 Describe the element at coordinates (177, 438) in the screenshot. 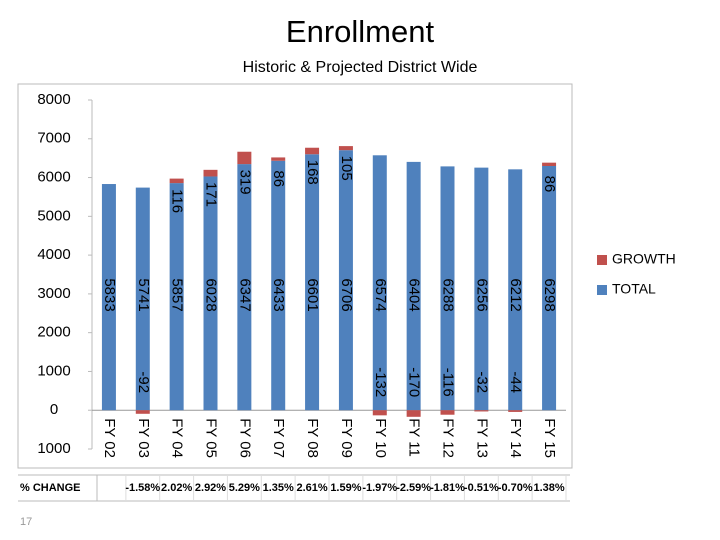

I see `x-tick-label: FY 04` at that location.